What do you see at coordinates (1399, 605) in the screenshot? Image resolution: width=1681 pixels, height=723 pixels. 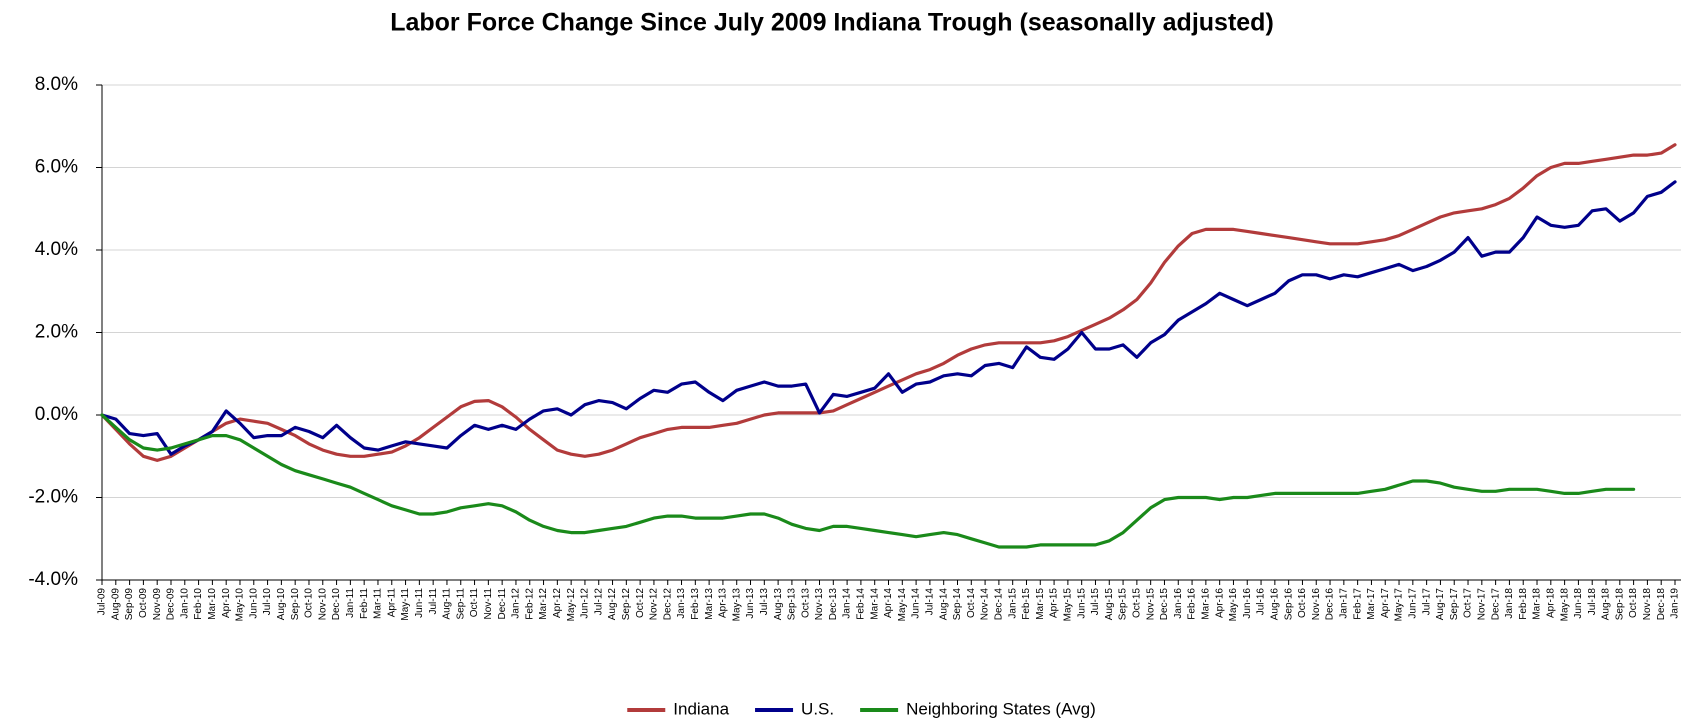 I see `x-tick-label: May-17` at bounding box center [1399, 605].